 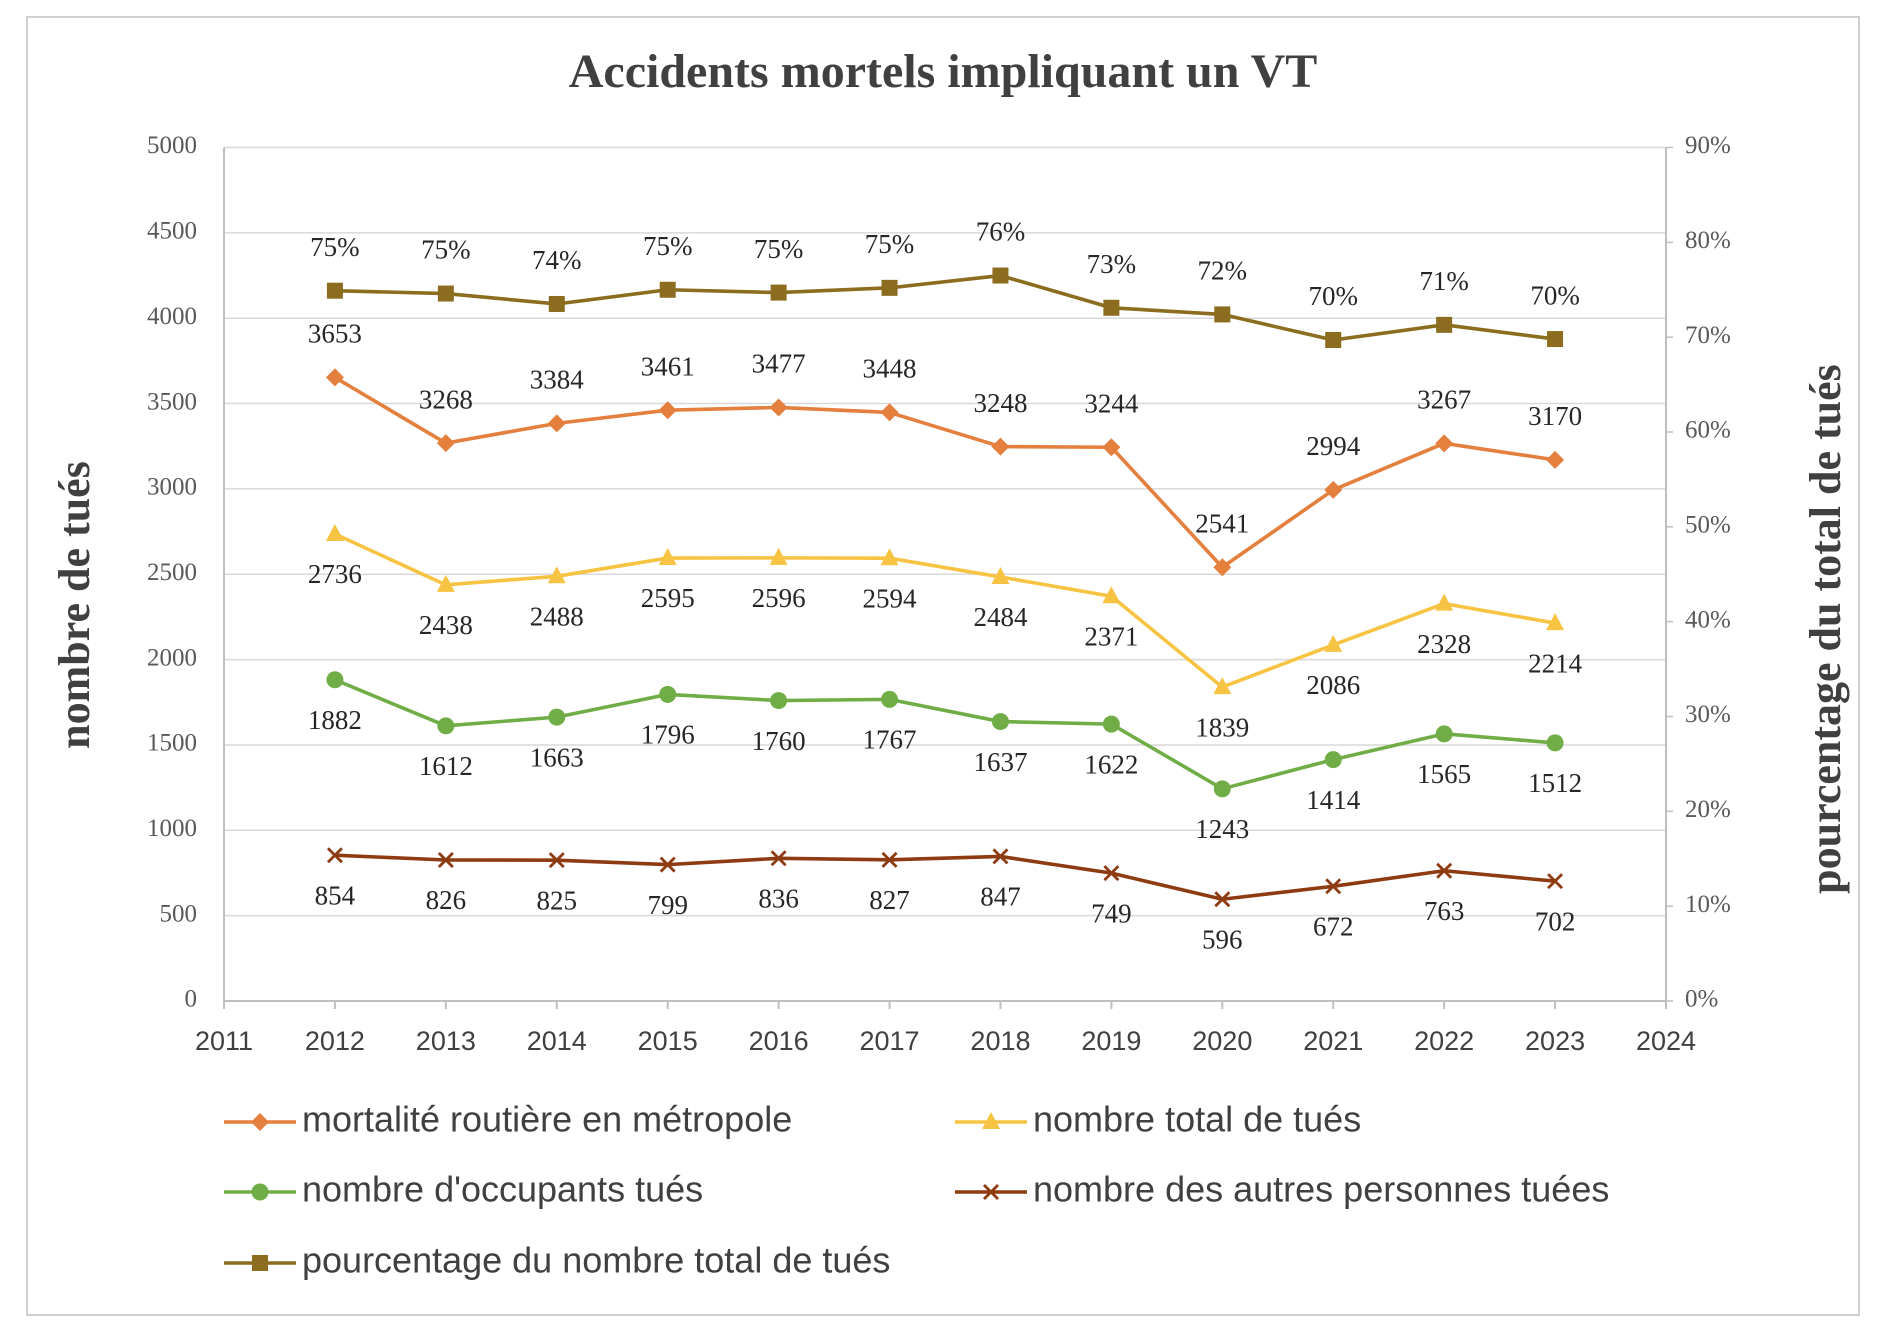 I want to click on data-label: 74%, so click(x=557, y=260).